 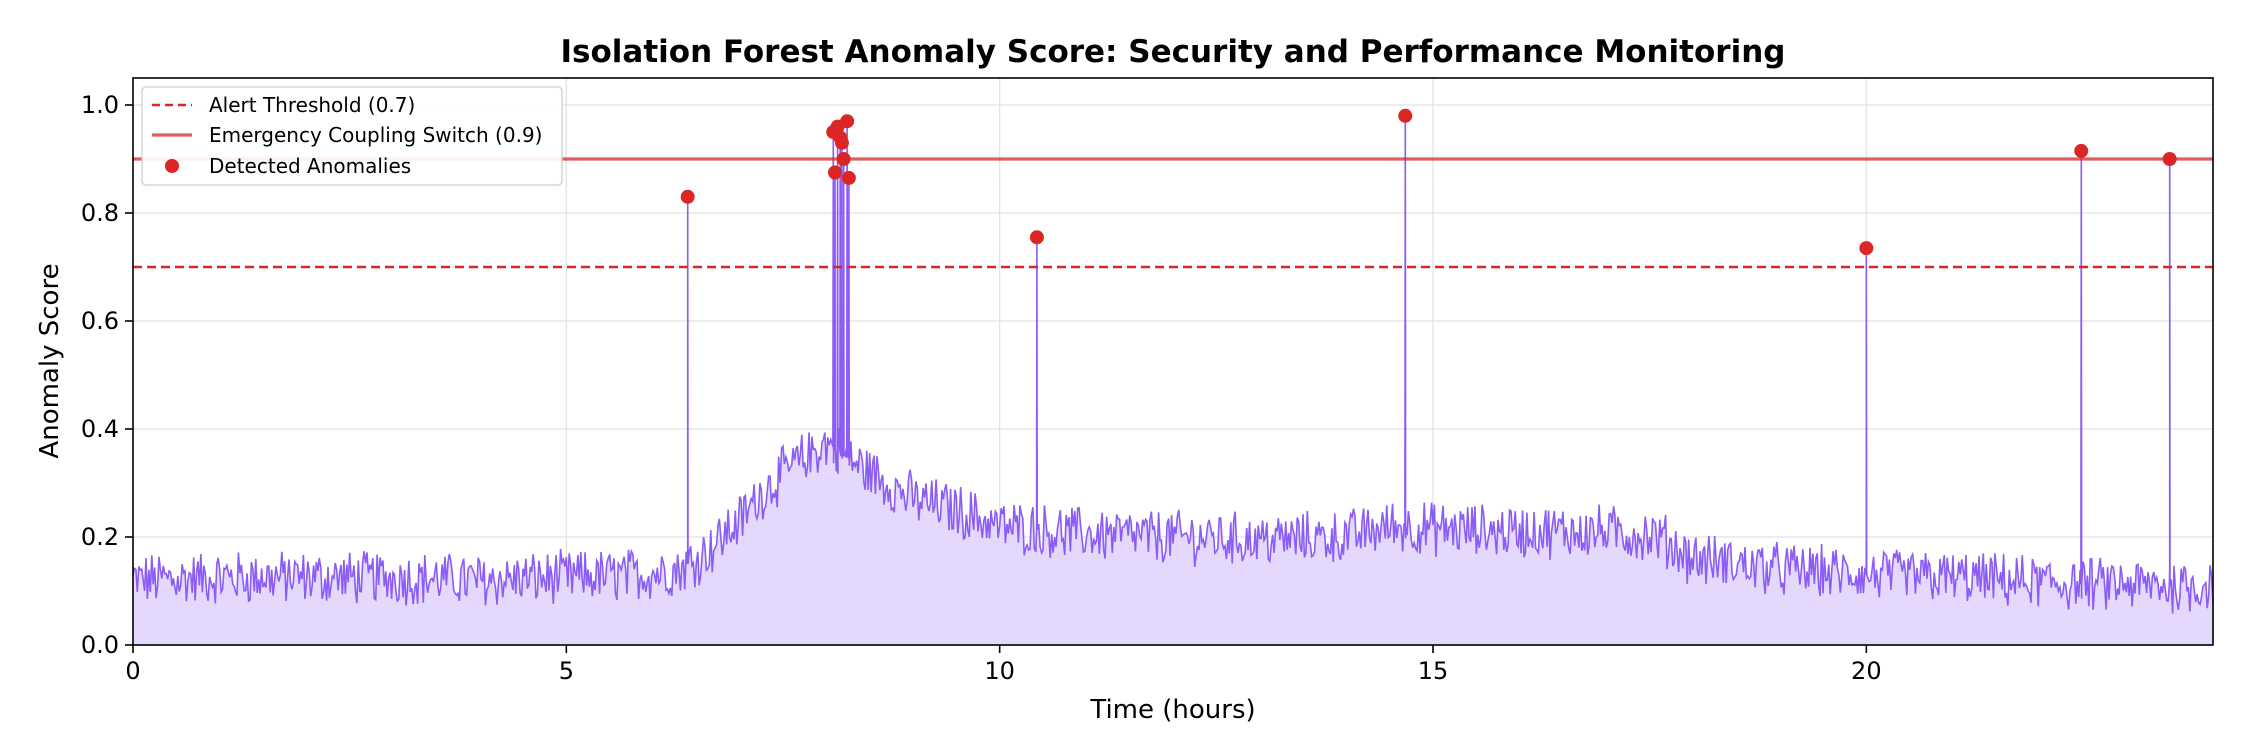 I want to click on legend-emergency-label: Emergency Coupling Switch (0.9), so click(x=375, y=135).